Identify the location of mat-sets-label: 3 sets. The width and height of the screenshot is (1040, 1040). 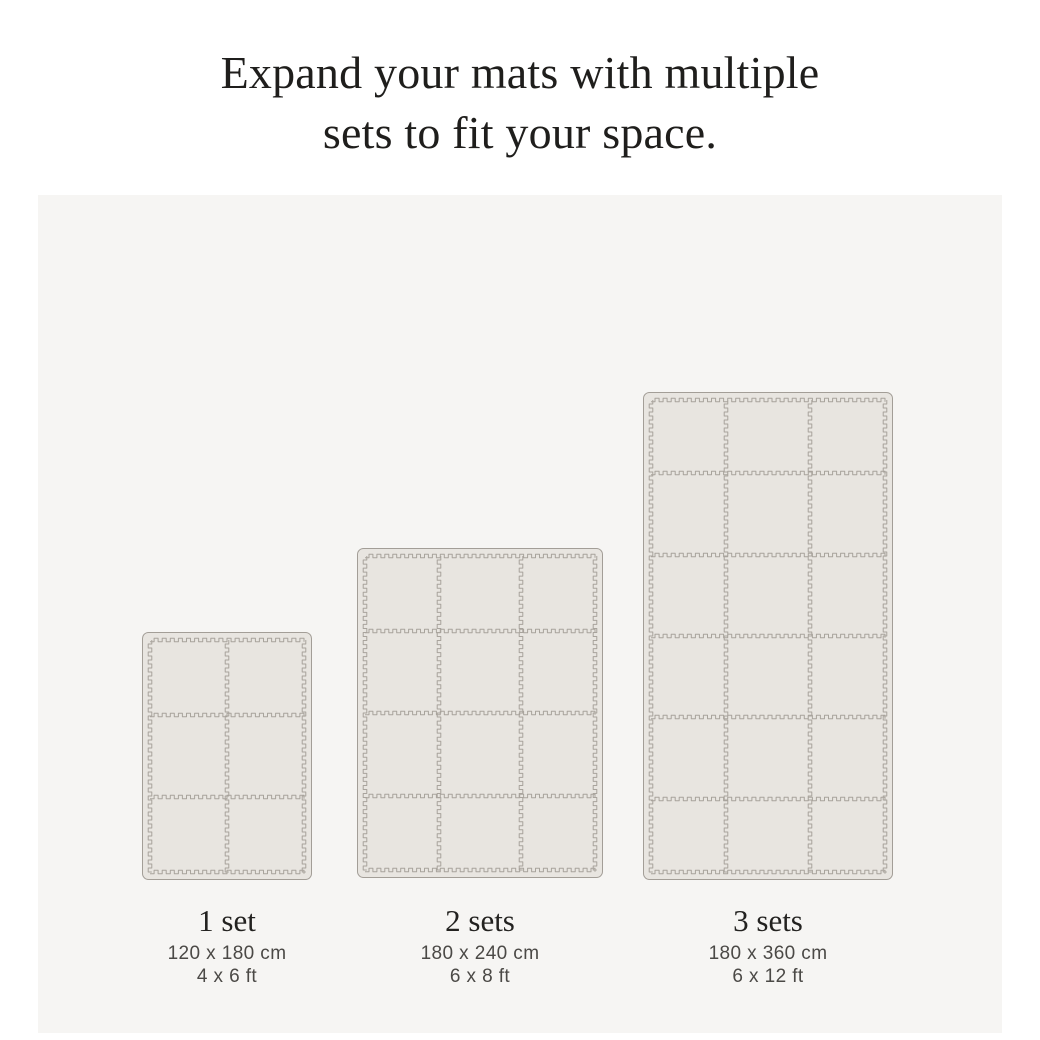
(768, 920).